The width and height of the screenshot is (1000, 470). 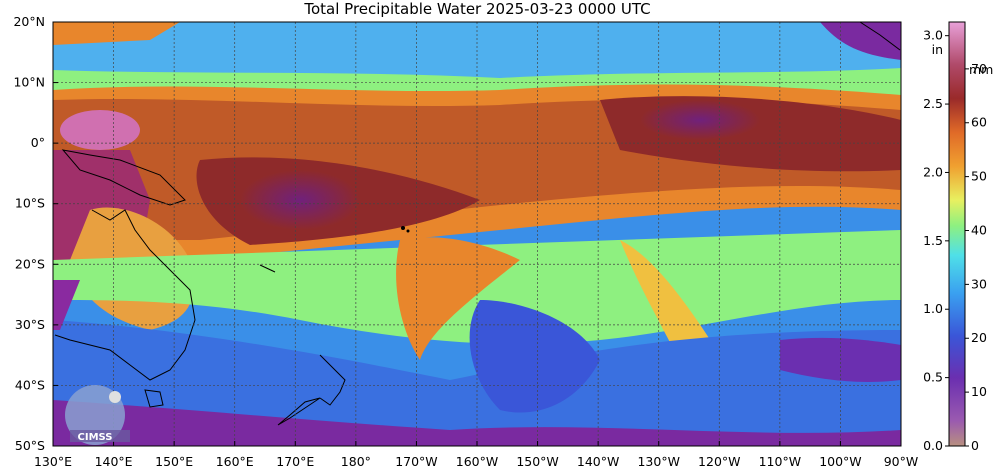 I want to click on lat-label: 20°S, so click(x=30, y=263).